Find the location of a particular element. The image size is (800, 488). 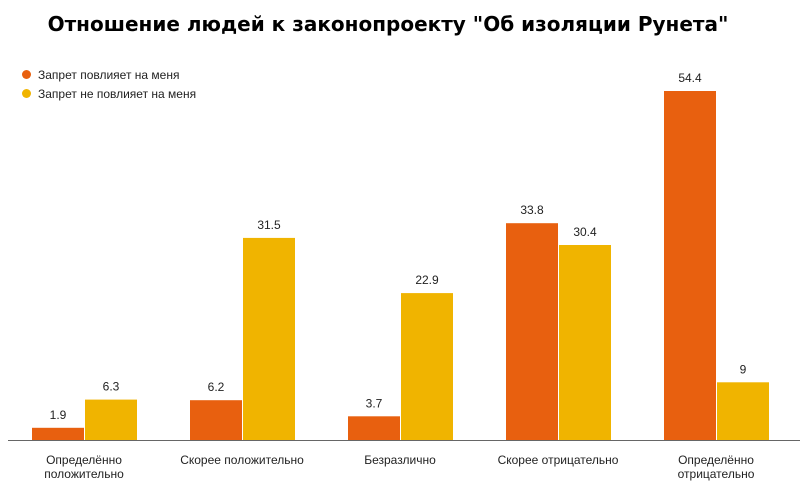

data-label-2-2: 31.5 is located at coordinates (269, 225).